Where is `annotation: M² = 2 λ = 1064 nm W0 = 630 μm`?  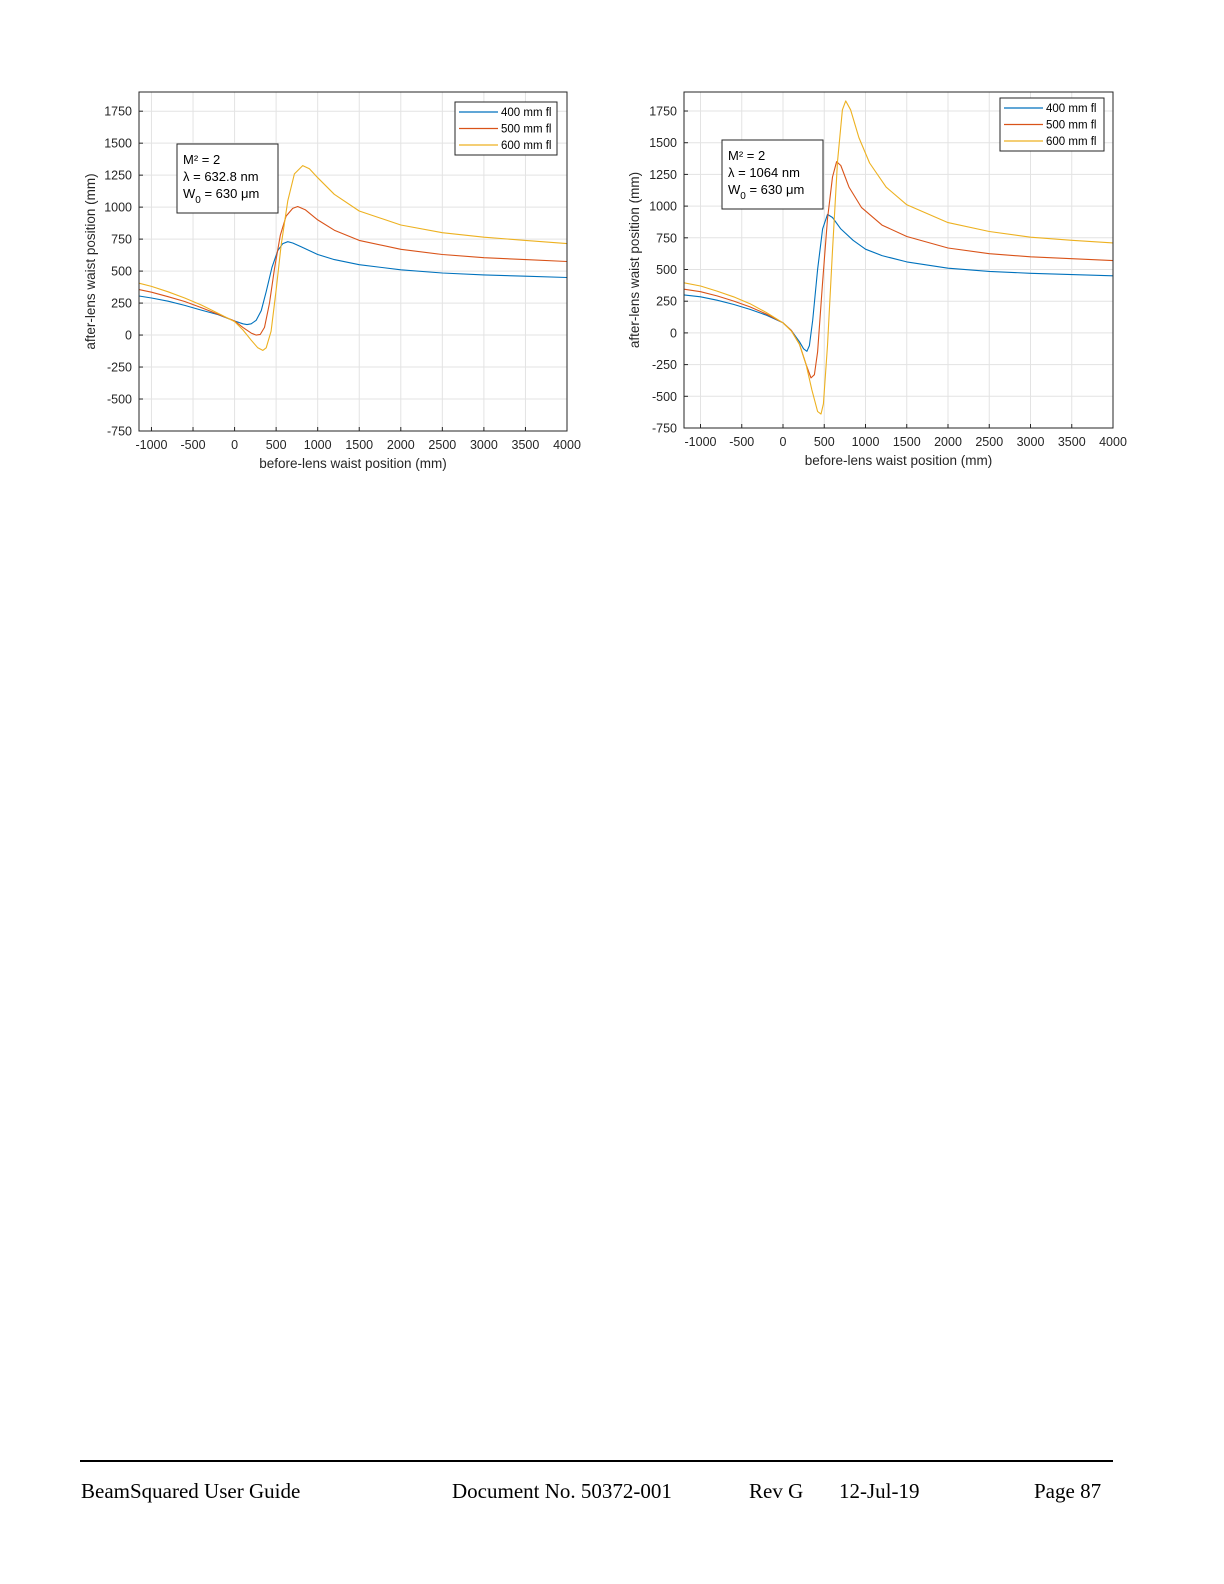 annotation: M² = 2 λ = 1064 nm W0 = 630 μm is located at coordinates (772, 174).